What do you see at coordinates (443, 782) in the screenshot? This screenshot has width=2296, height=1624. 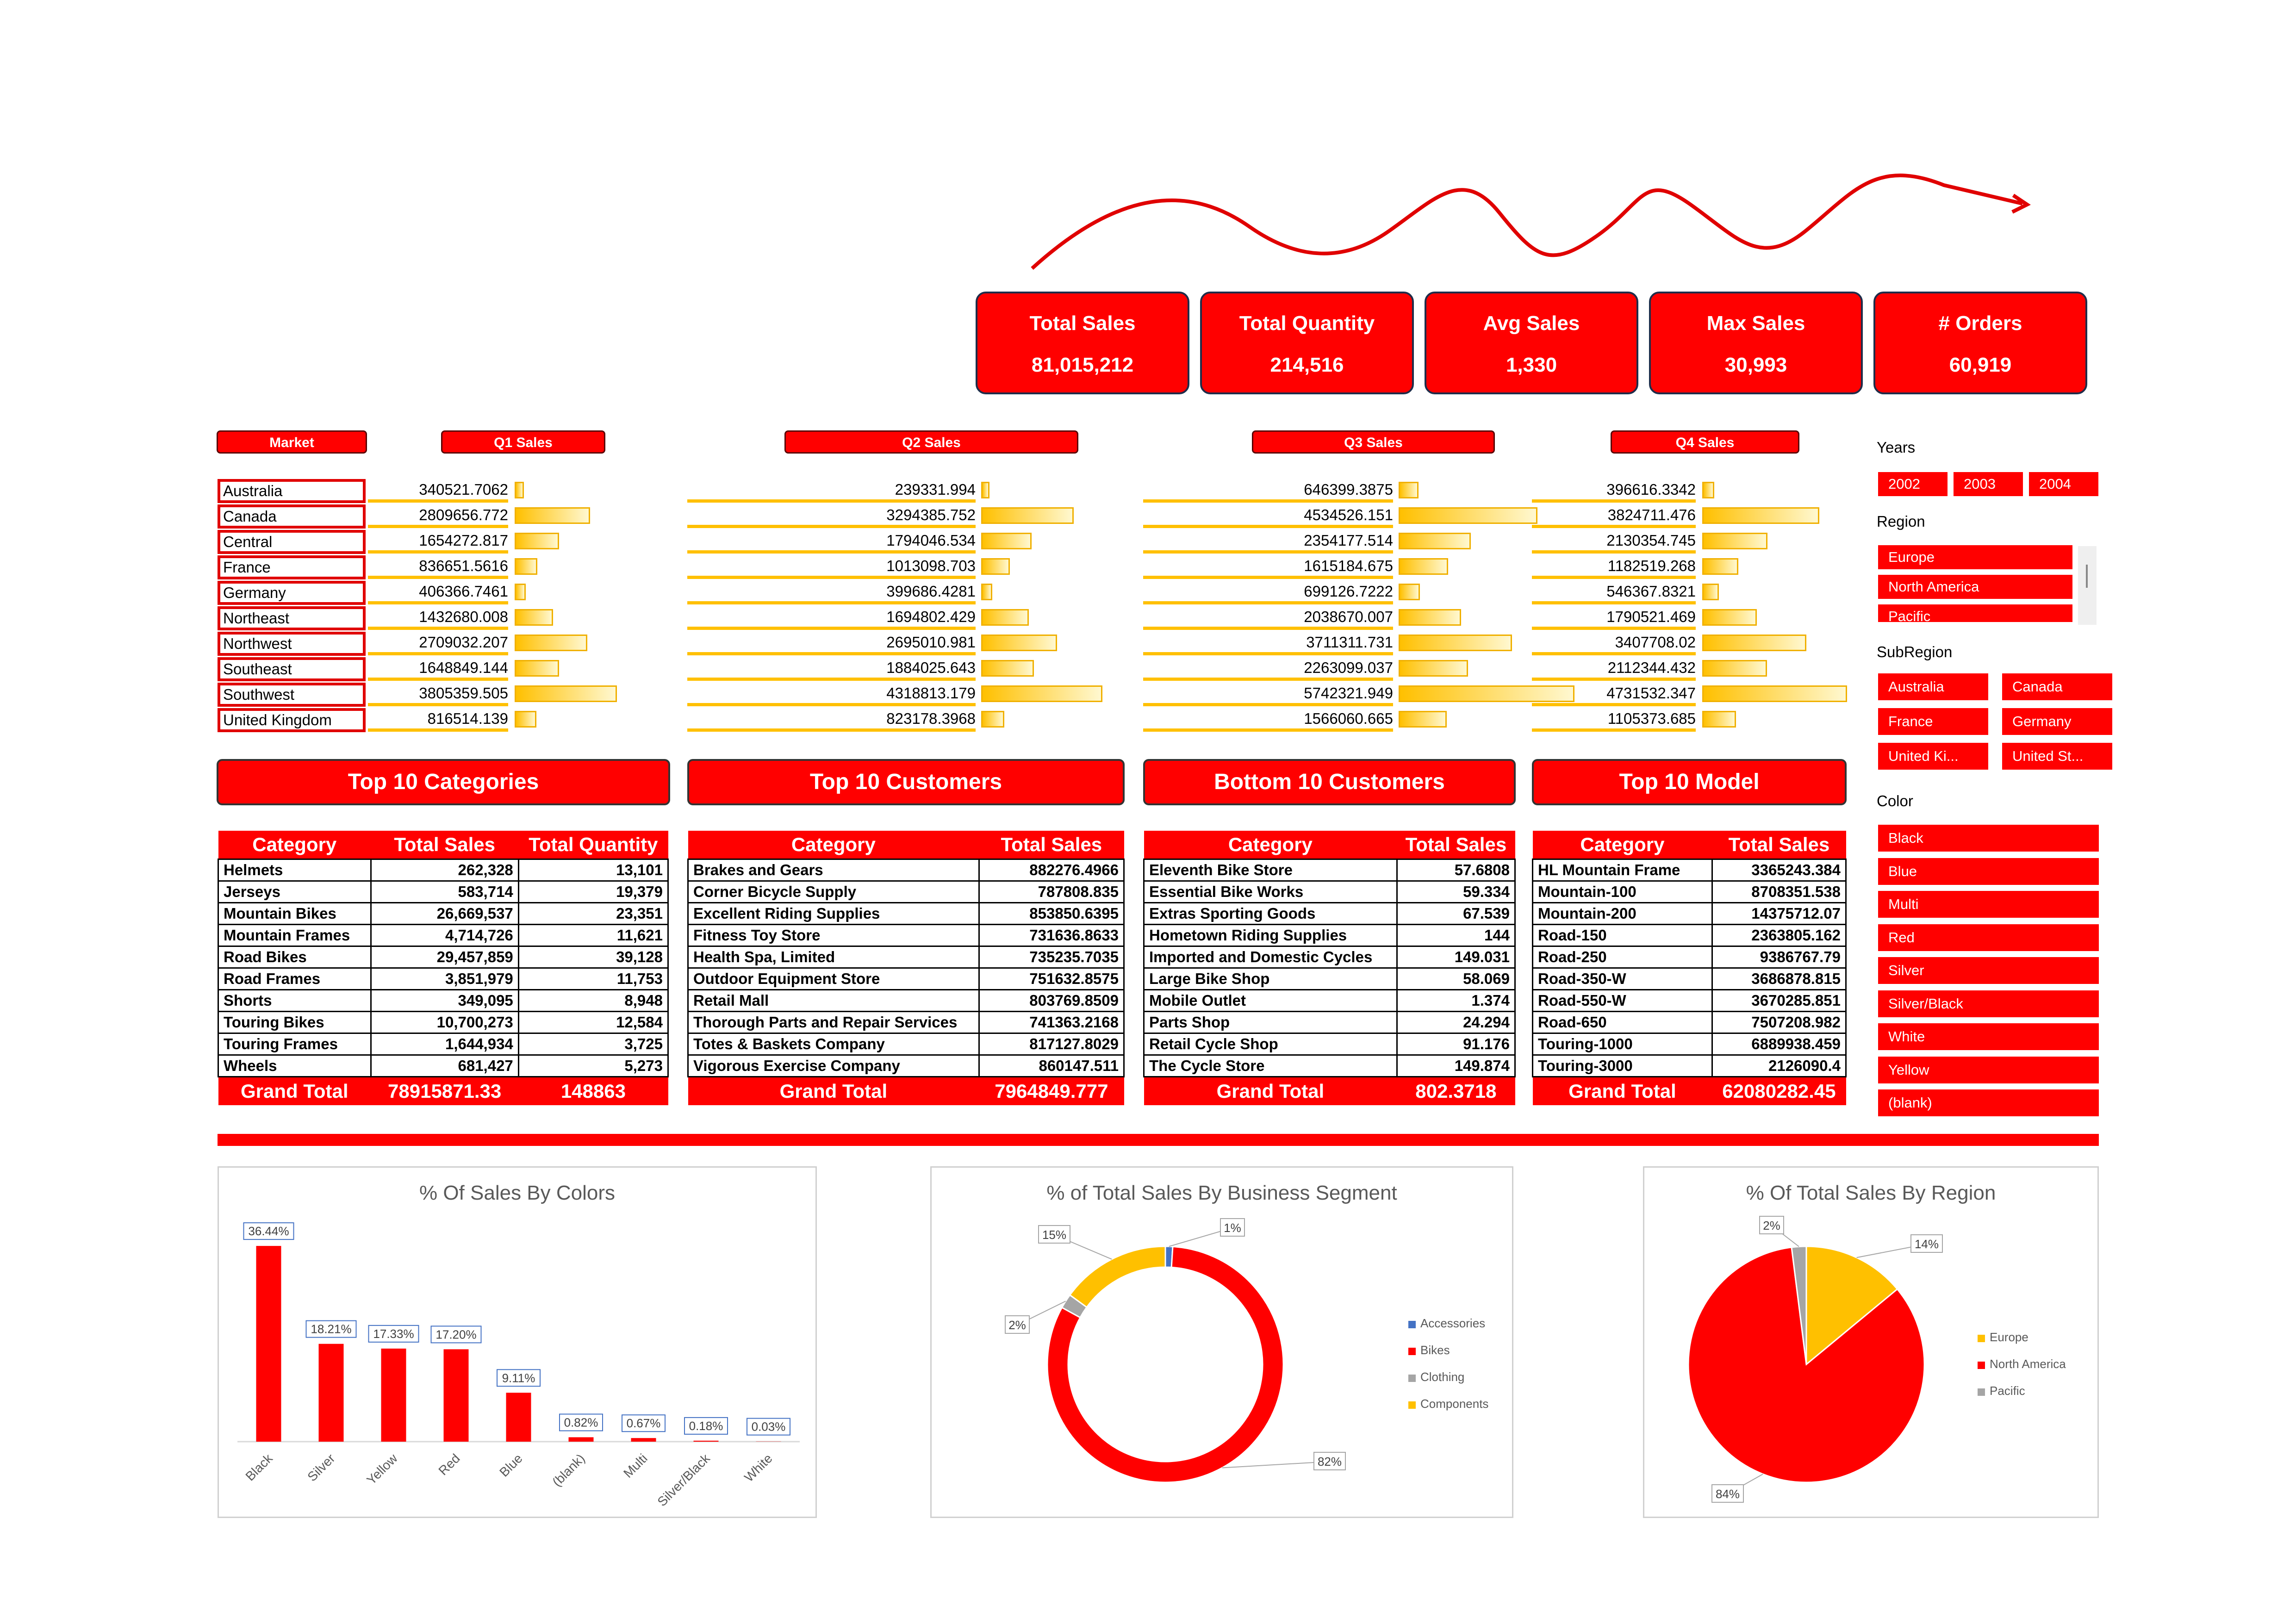 I see `top-categories-title: Top 10 Categories` at bounding box center [443, 782].